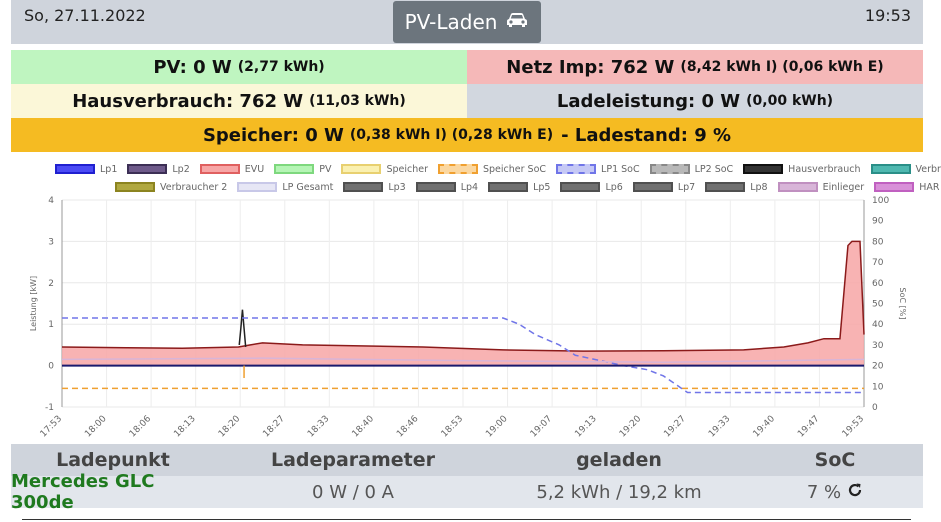  Describe the element at coordinates (230, 427) in the screenshot. I see `x-tick-label: 18:20` at that location.